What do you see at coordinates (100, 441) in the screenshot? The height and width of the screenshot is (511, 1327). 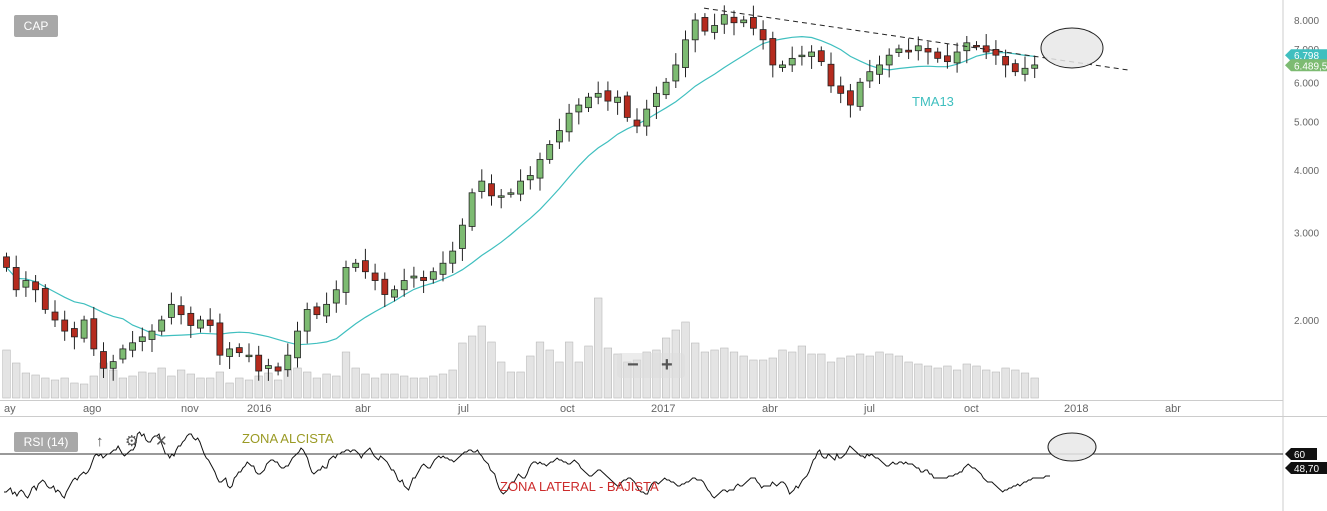 I see `arrow-up-icon: ↑` at bounding box center [100, 441].